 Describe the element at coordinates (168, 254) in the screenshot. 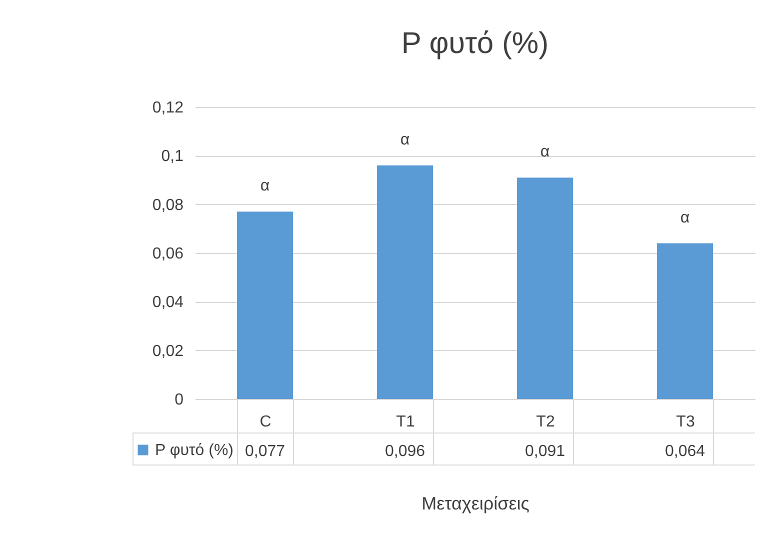

I see `y-tick-label: 0,06` at that location.